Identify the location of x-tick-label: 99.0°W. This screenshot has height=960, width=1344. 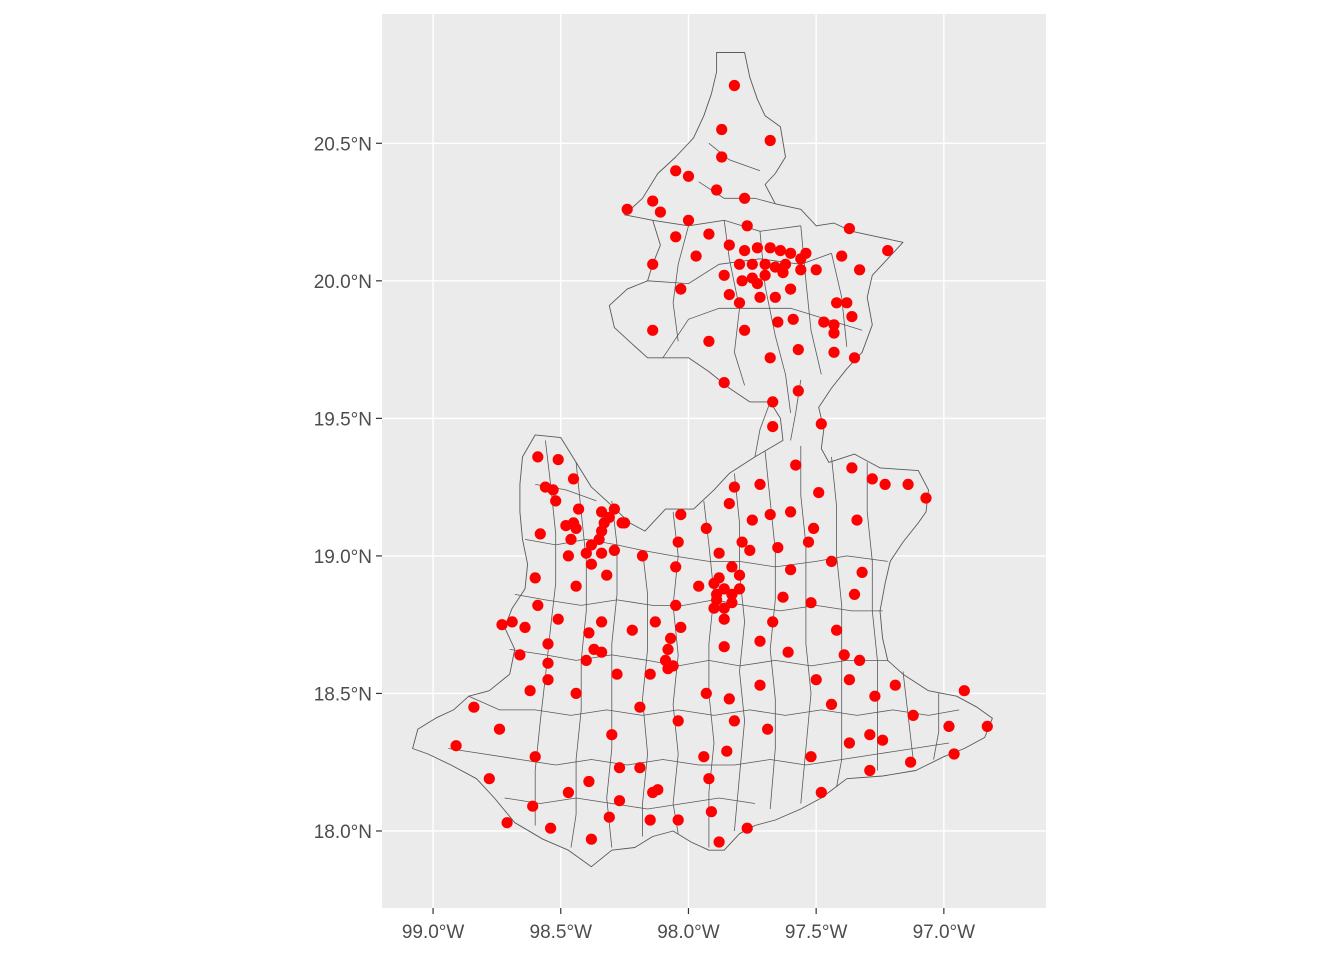
(433, 932).